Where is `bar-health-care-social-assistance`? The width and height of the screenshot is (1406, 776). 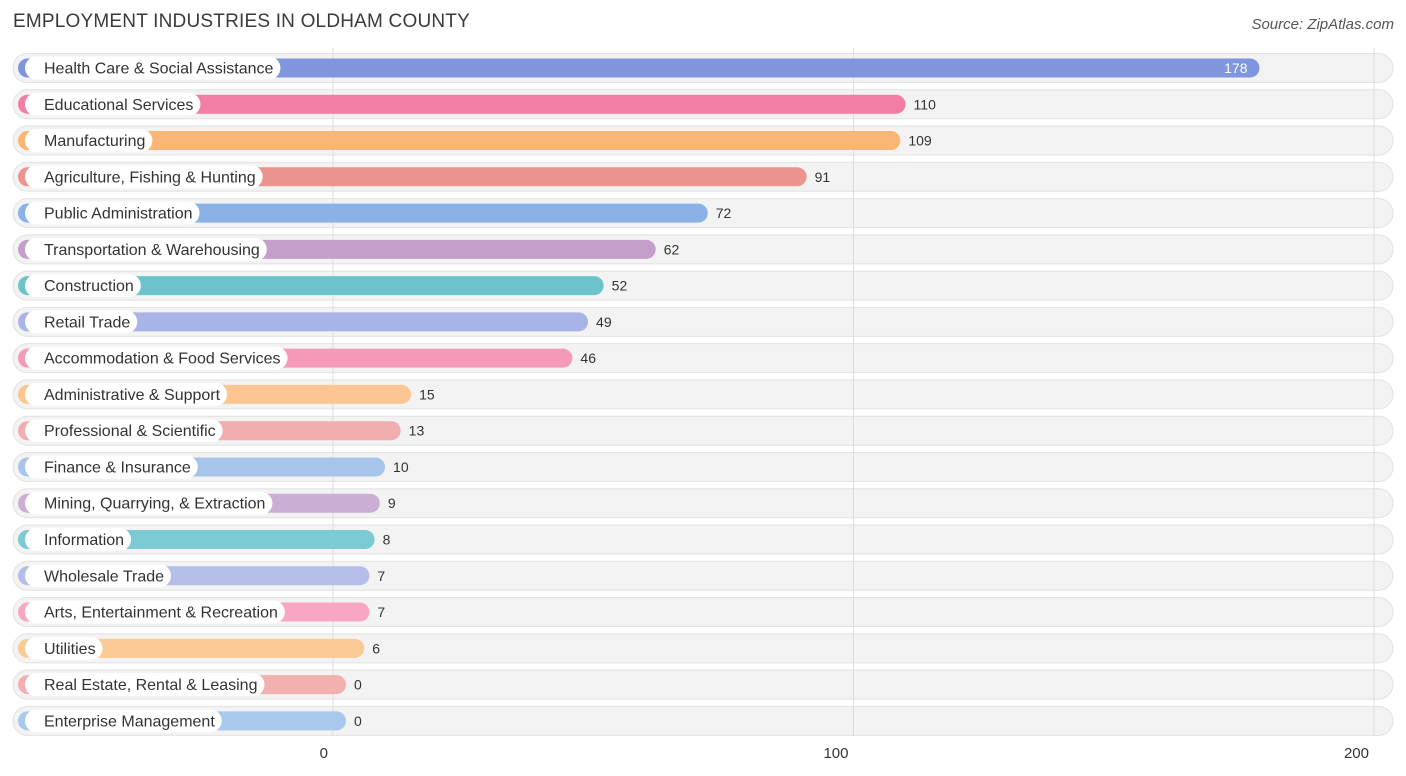 bar-health-care-social-assistance is located at coordinates (639, 68).